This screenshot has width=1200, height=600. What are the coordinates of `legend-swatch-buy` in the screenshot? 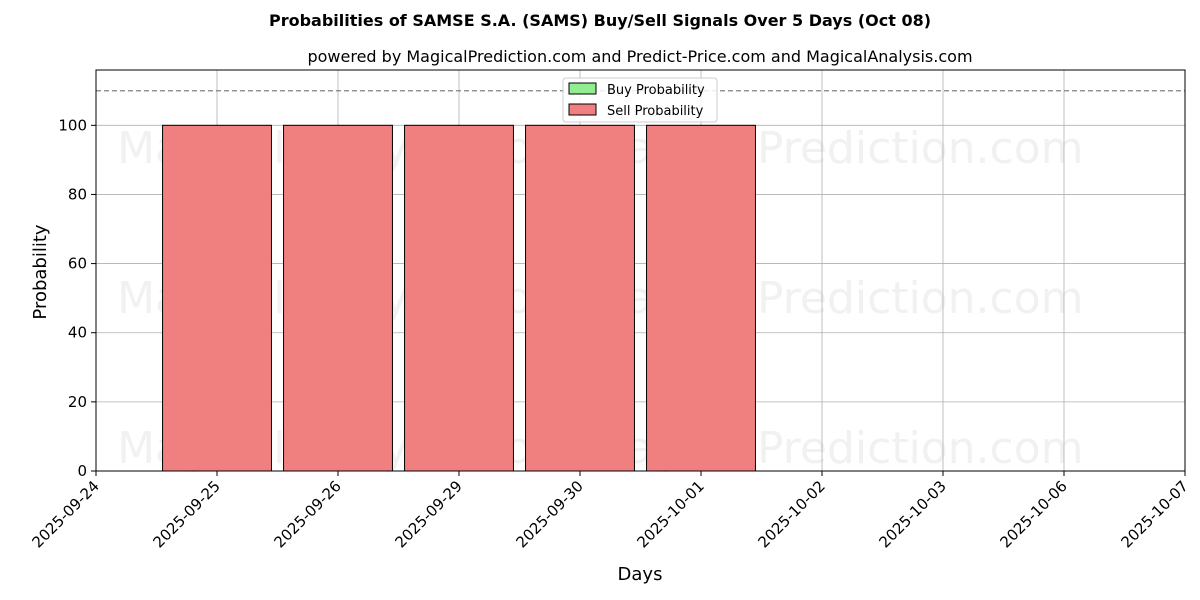 It's located at (582, 88).